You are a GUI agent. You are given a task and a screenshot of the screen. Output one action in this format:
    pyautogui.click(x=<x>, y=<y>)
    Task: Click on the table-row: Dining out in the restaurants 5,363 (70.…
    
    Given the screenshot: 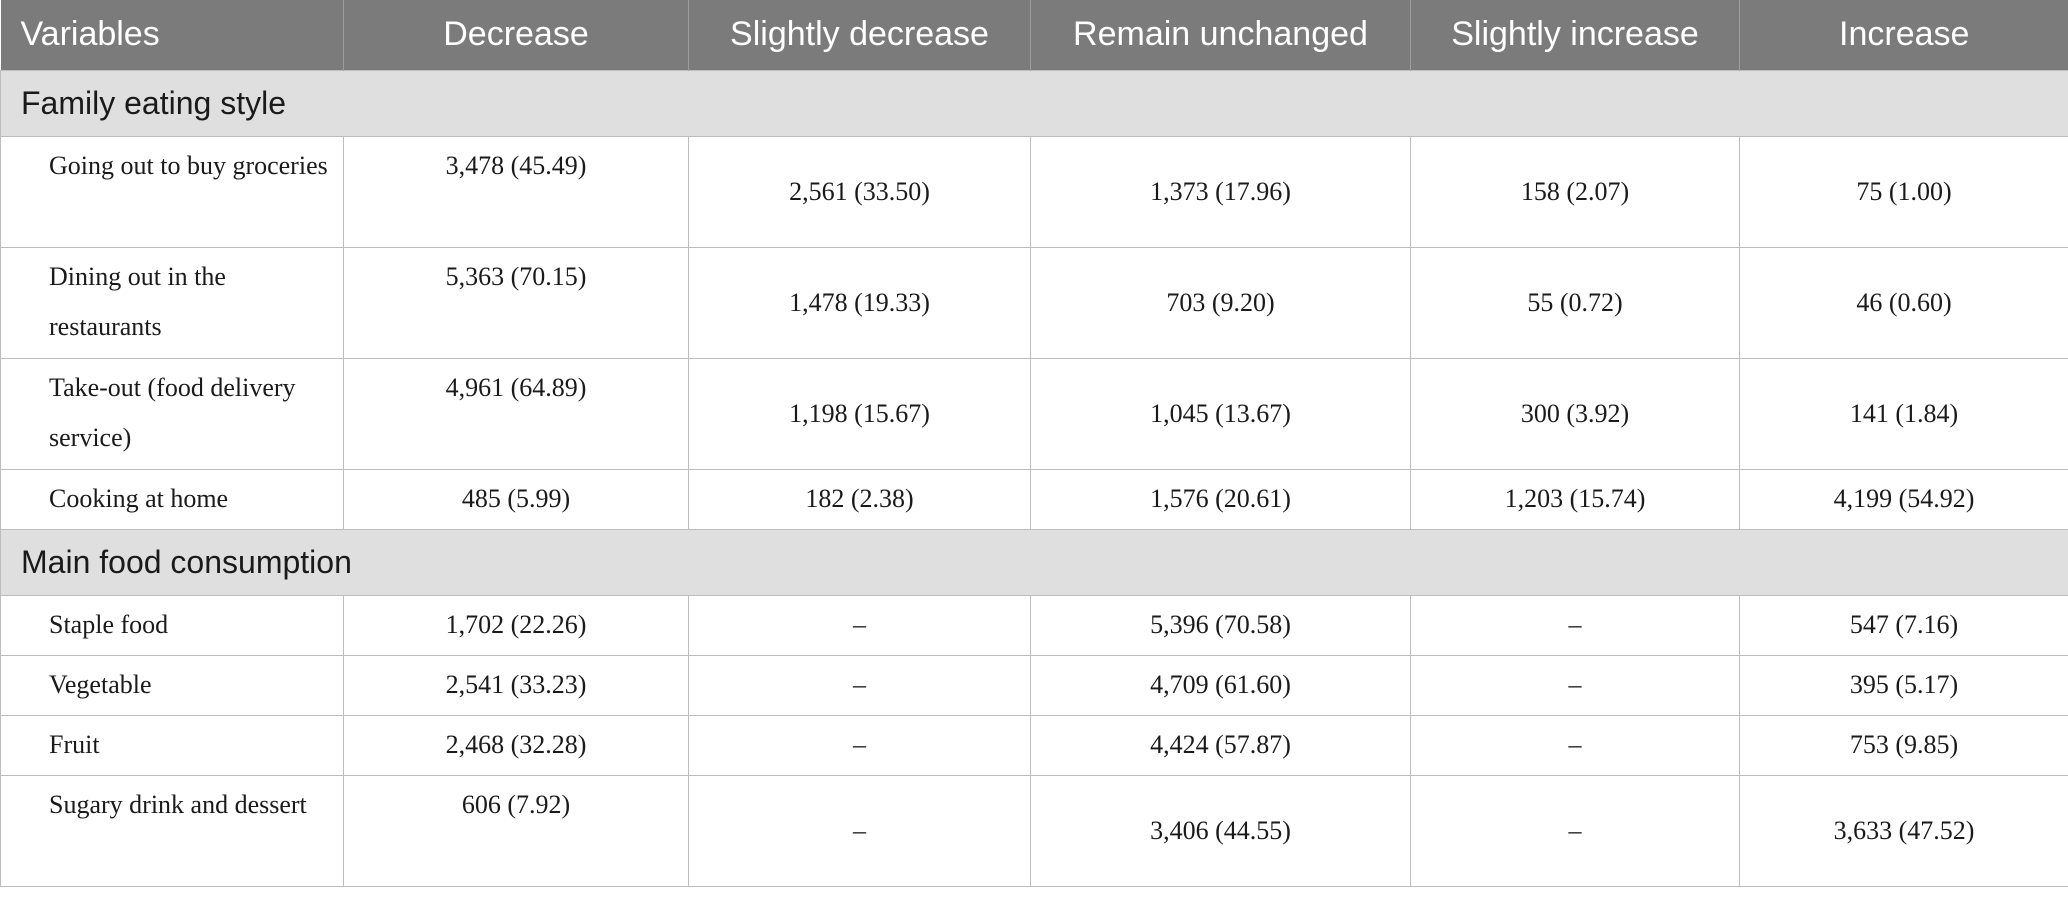 What is the action you would take?
    pyautogui.click(x=1034, y=302)
    